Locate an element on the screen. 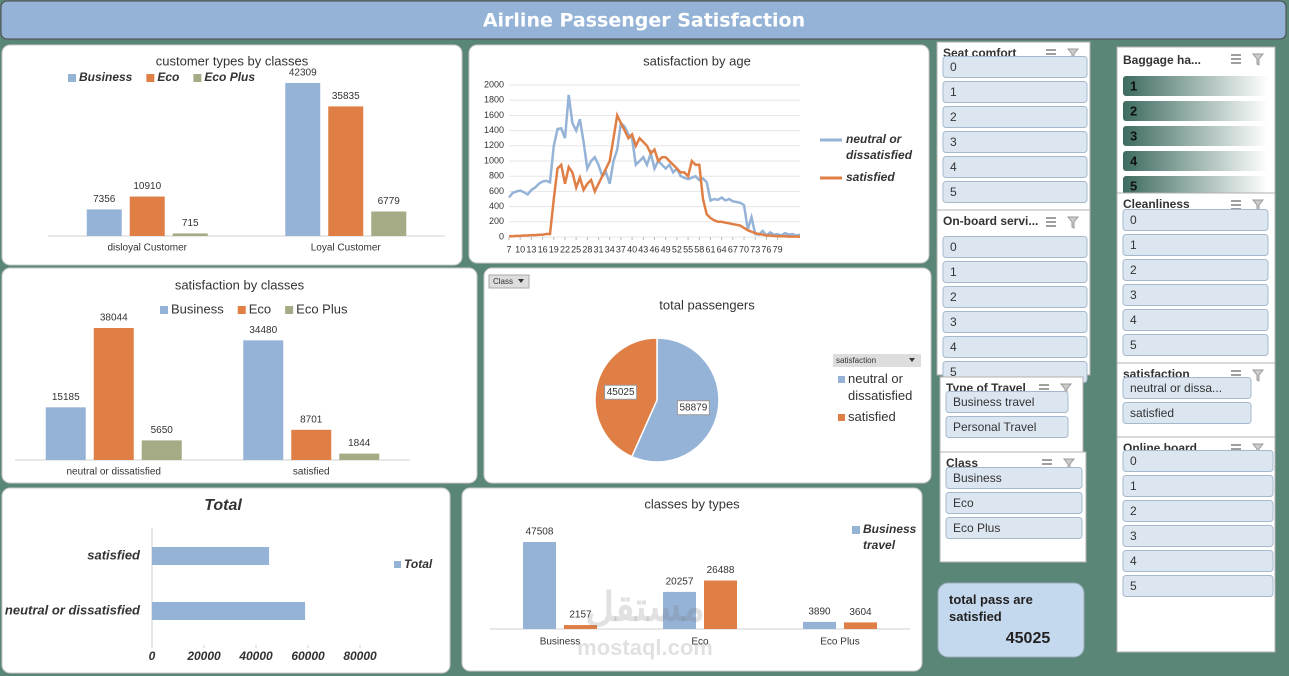  chart-panel is located at coordinates (699, 154).